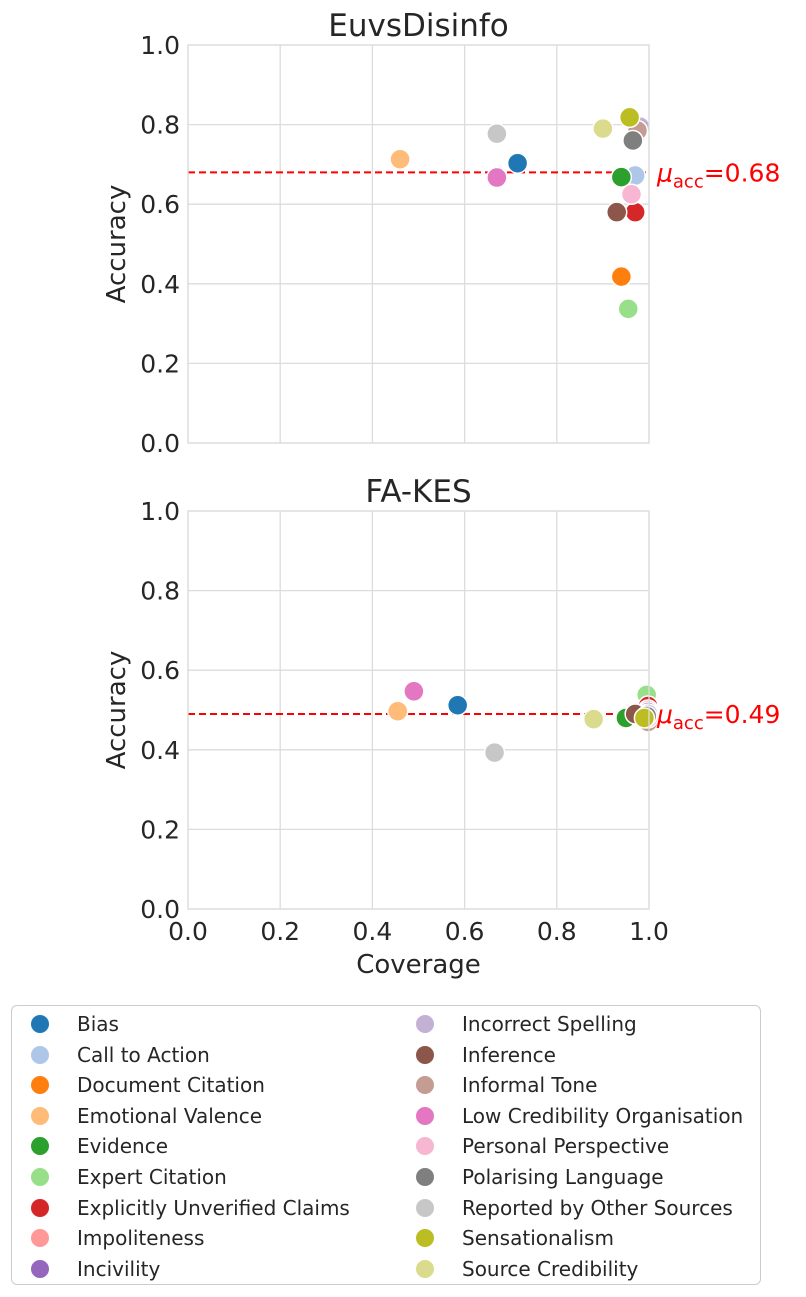 The image size is (806, 1297). I want to click on legend-label: Call to Action, so click(143, 1054).